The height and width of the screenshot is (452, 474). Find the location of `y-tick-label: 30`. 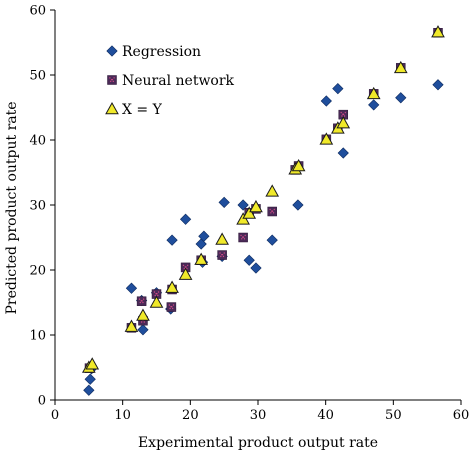

y-tick-label: 30 is located at coordinates (37, 206).